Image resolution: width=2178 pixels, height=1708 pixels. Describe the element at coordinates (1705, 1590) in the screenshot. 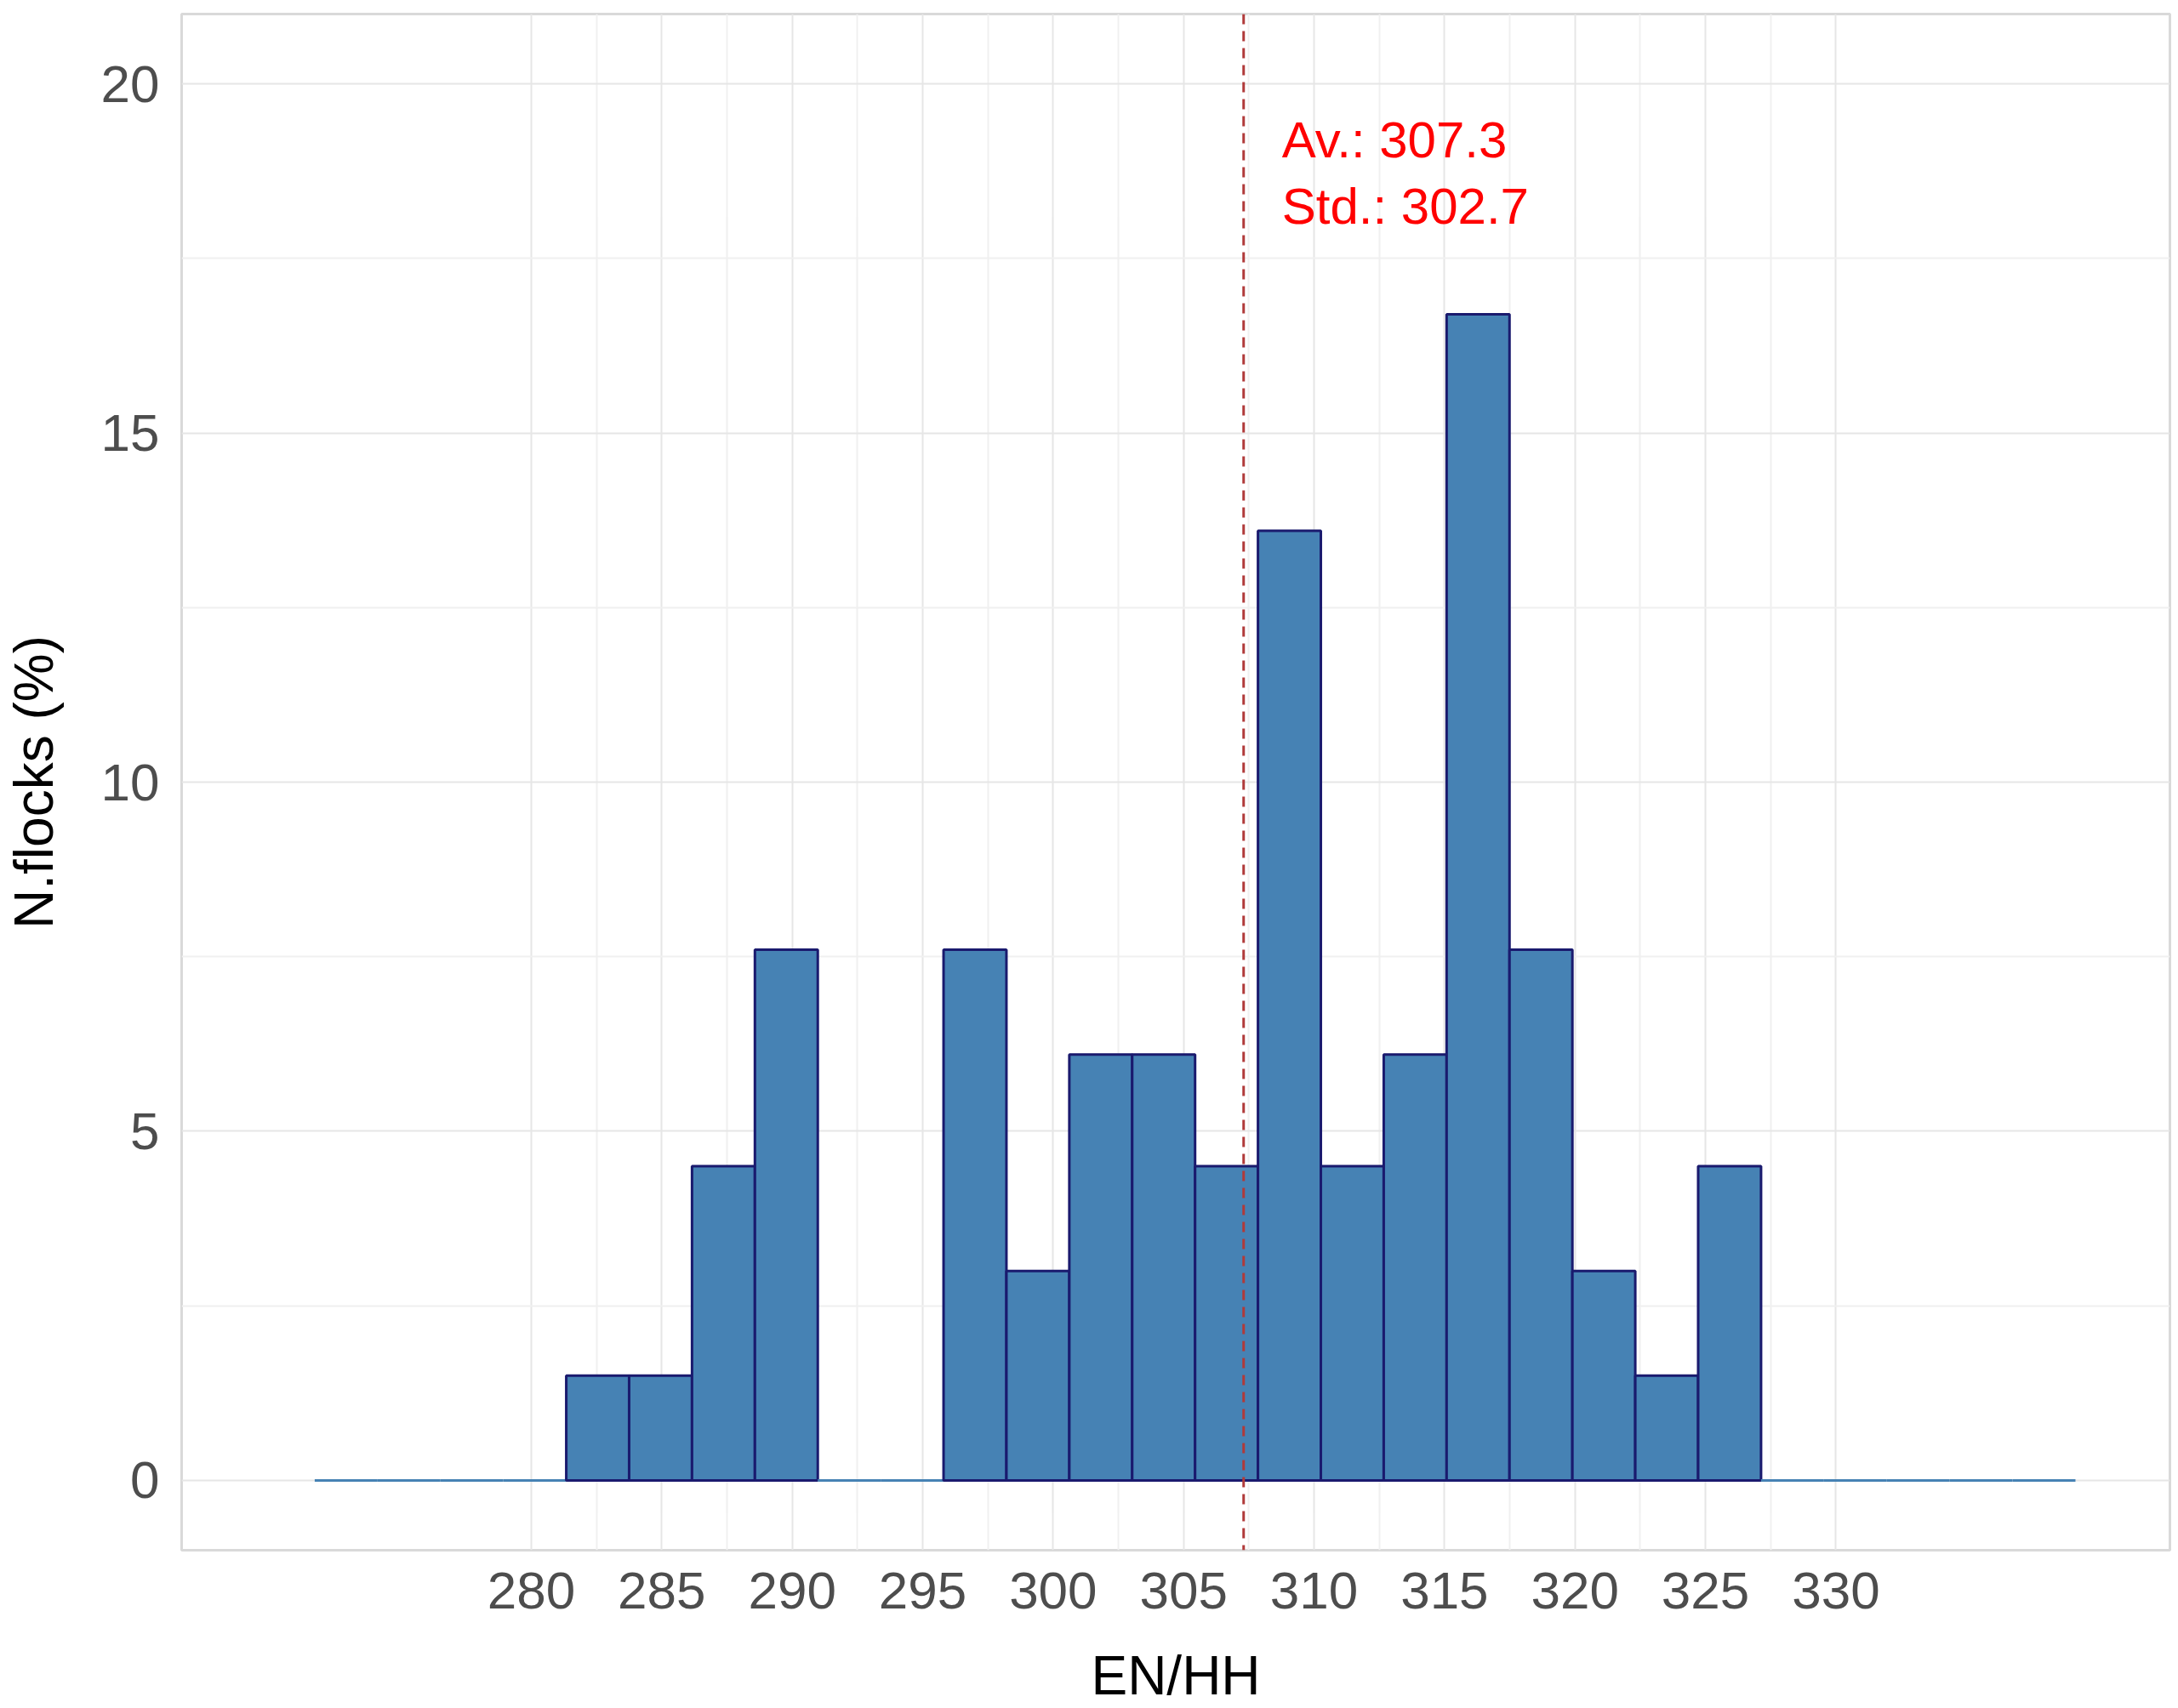

I see `x-tick-label: 325` at that location.